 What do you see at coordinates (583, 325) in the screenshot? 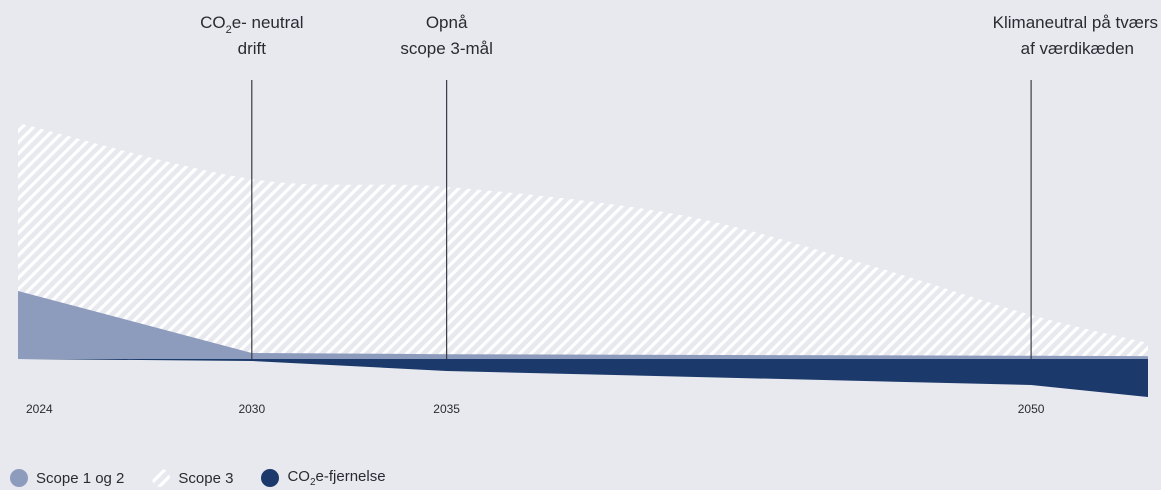
I see `scope-1-2-area` at bounding box center [583, 325].